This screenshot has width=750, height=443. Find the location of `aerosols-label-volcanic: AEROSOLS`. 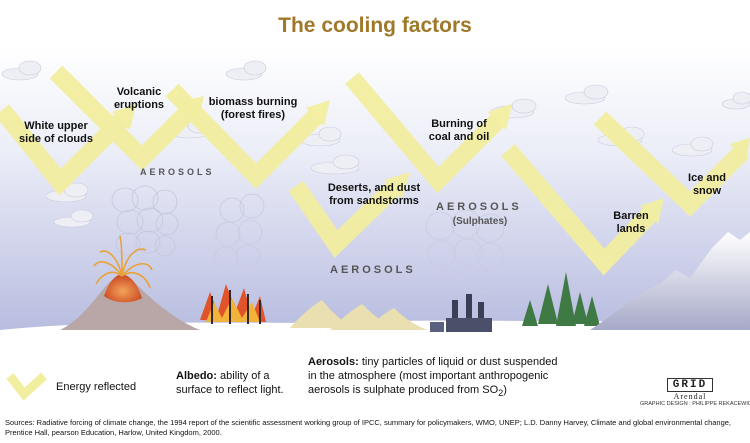

aerosols-label-volcanic: AEROSOLS is located at coordinates (177, 172).